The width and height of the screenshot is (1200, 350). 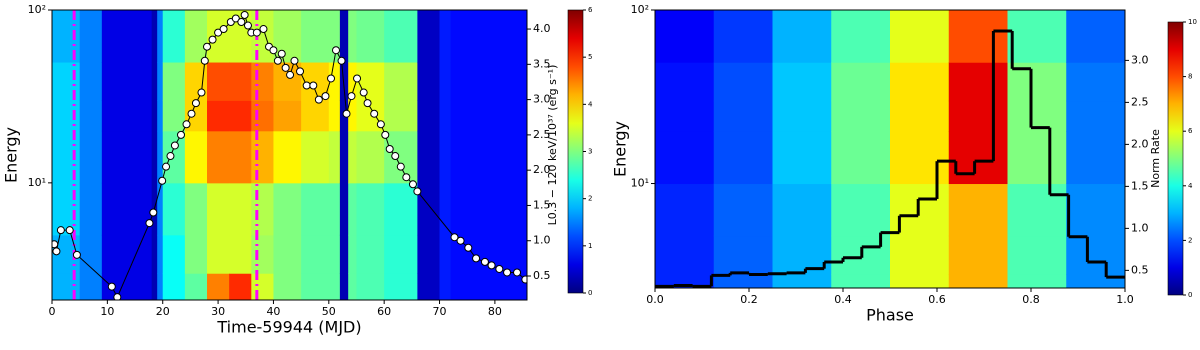 I want to click on x-axis-label: Time-59944 (MJD), so click(x=288, y=327).